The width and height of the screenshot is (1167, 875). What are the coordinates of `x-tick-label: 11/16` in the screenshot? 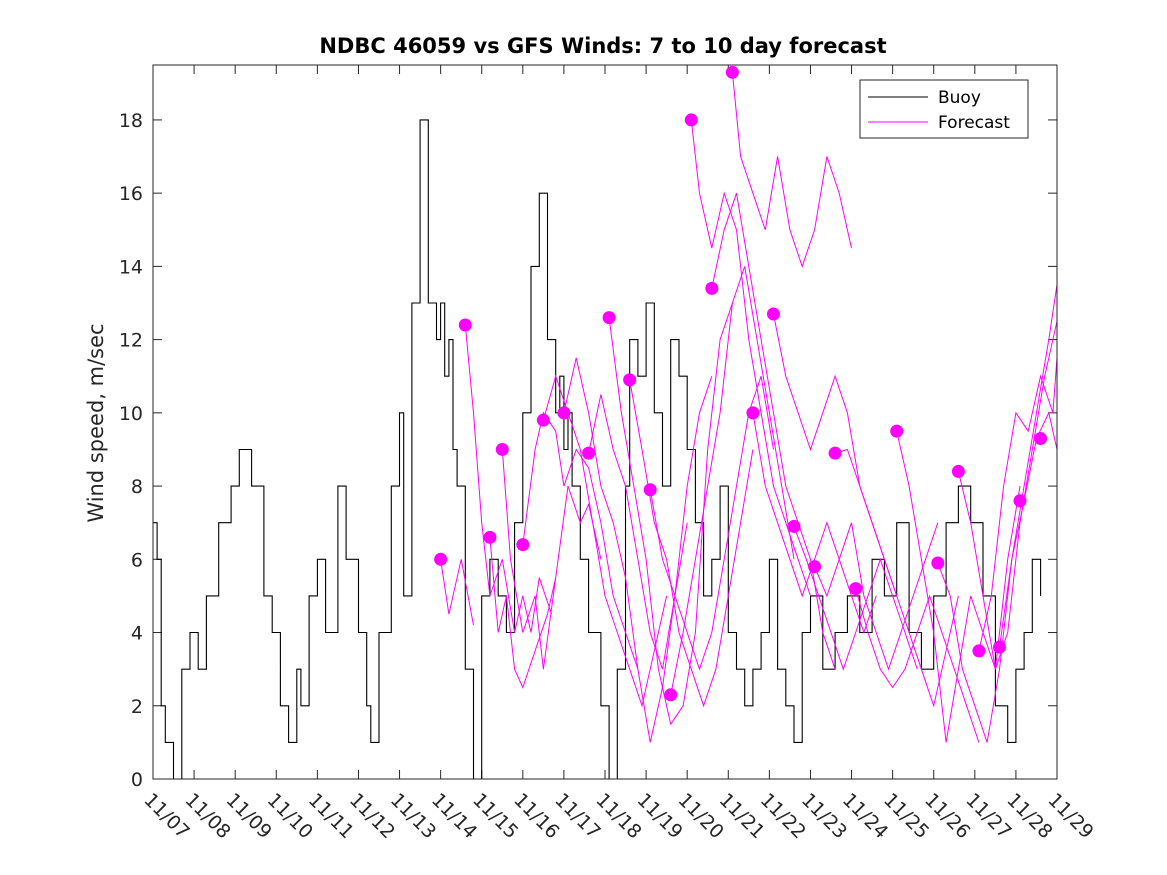 It's located at (536, 816).